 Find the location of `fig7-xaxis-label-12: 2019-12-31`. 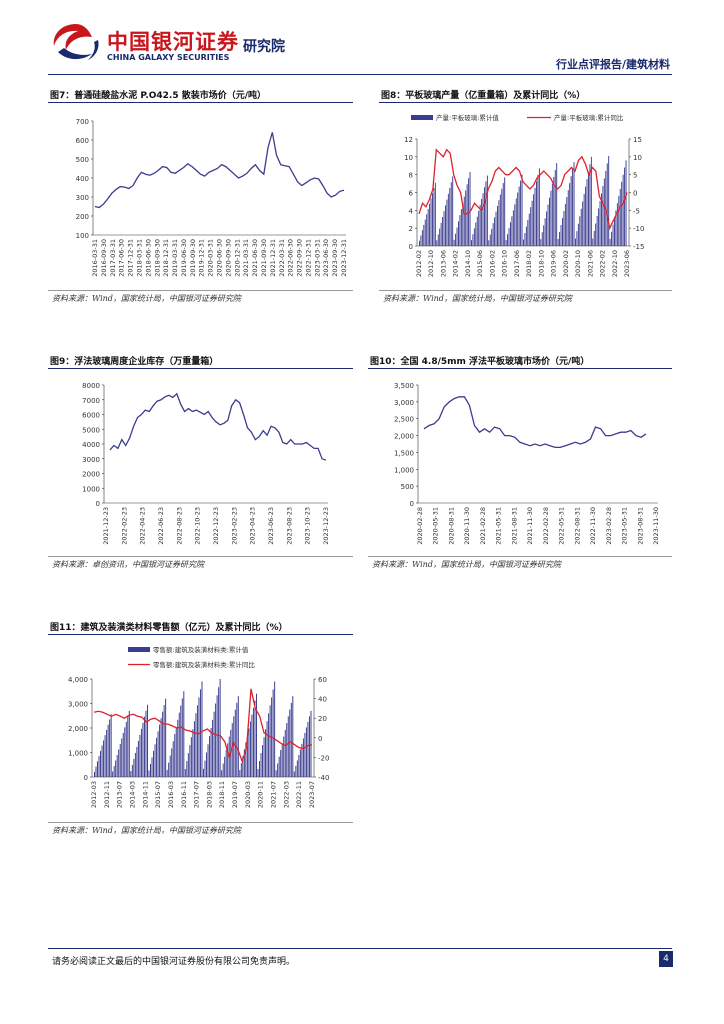

fig7-xaxis-label-12: 2019-12-31 is located at coordinates (202, 258).